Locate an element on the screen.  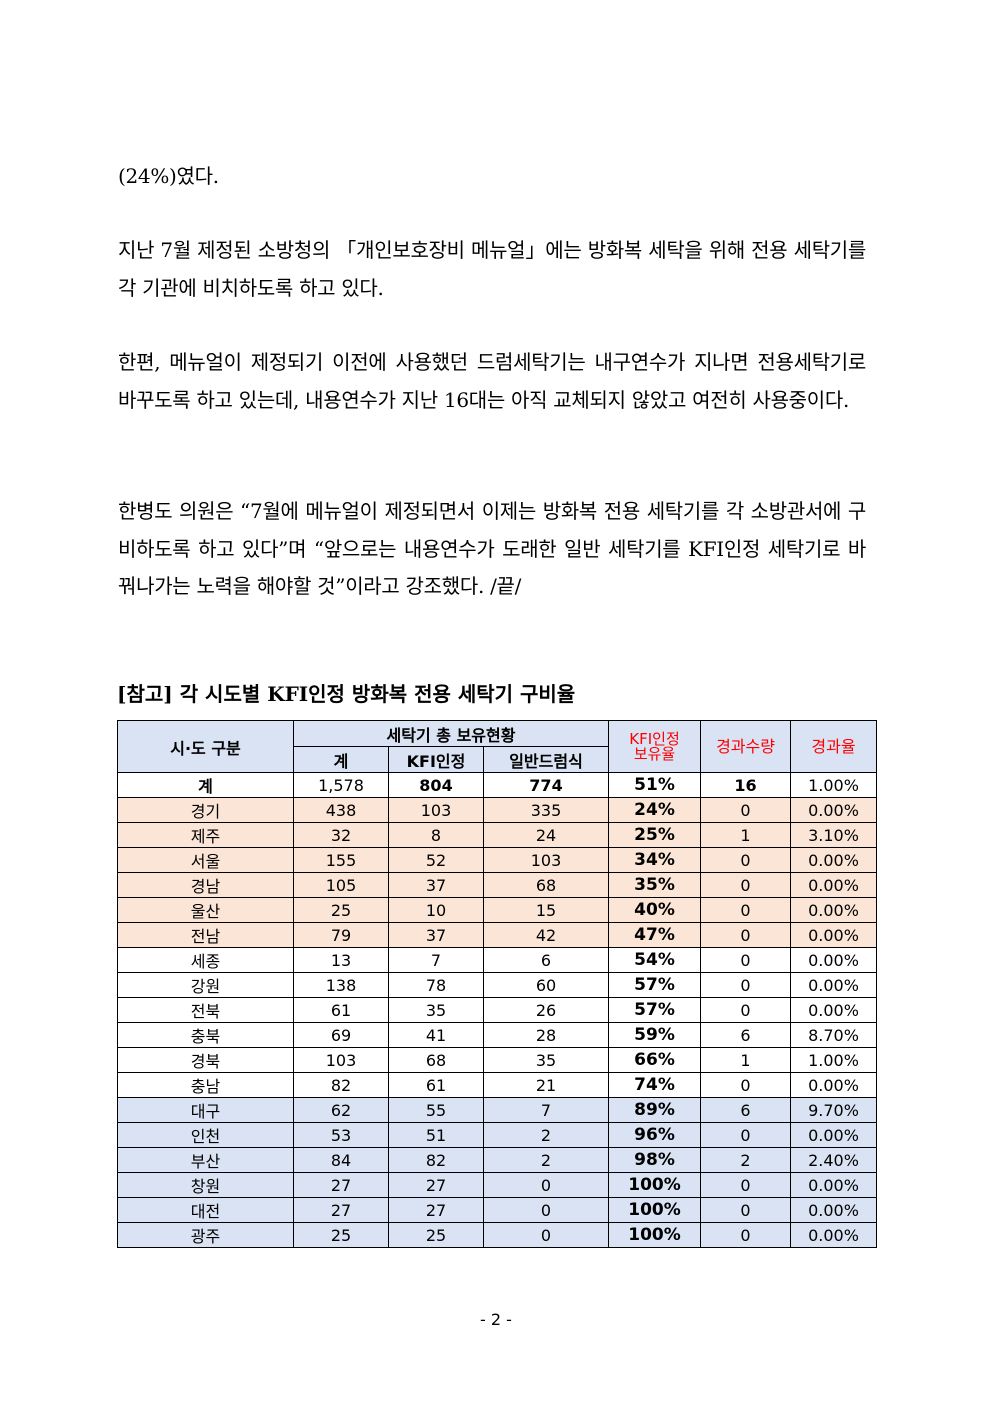
page-number: - 2 - is located at coordinates (496, 1319).